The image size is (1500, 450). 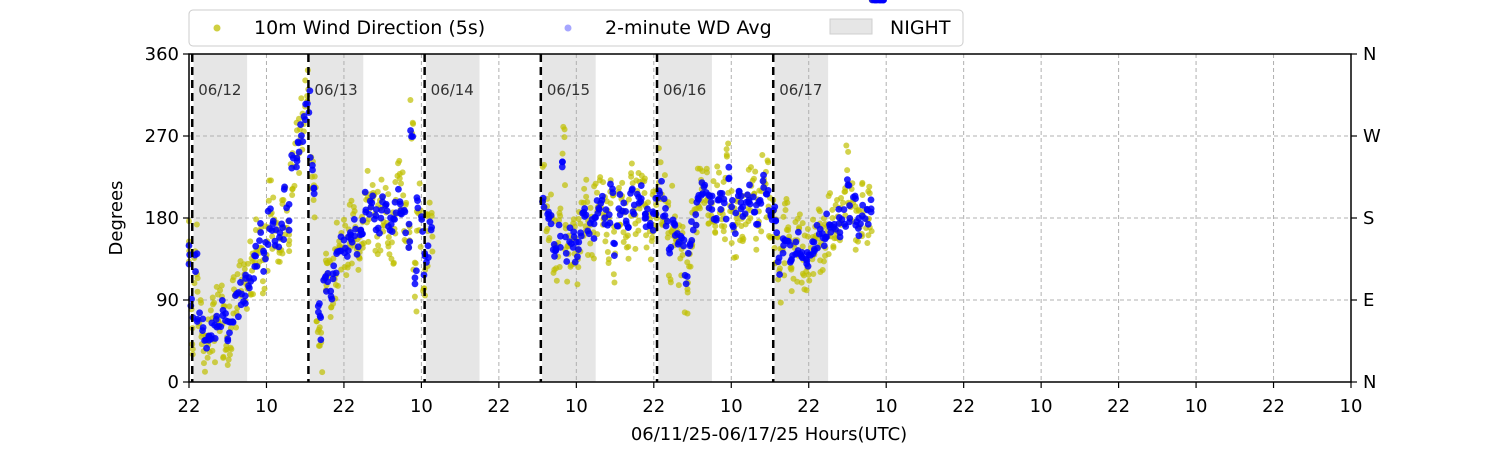 I want to click on x-tick-label: 22, so click(x=1118, y=406).